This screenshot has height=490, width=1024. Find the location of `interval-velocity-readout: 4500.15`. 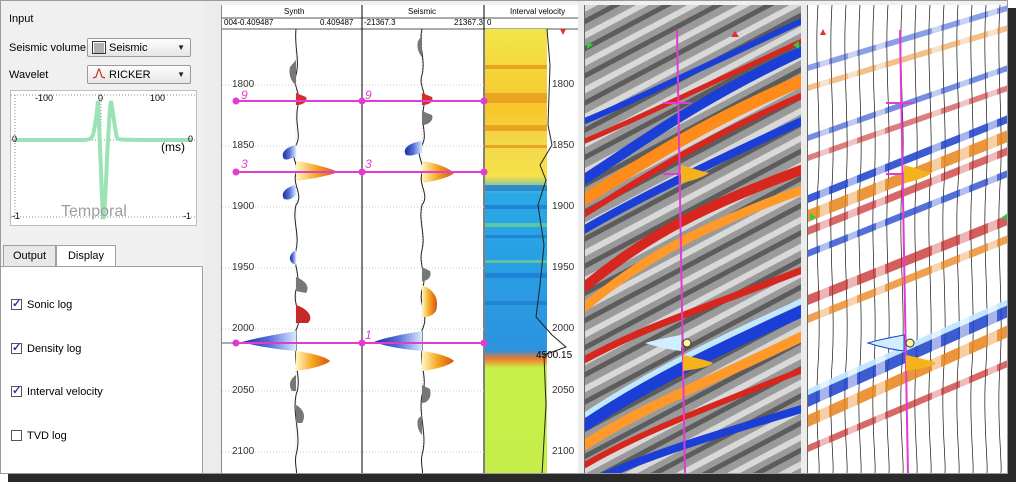

interval-velocity-readout: 4500.15 is located at coordinates (554, 355).